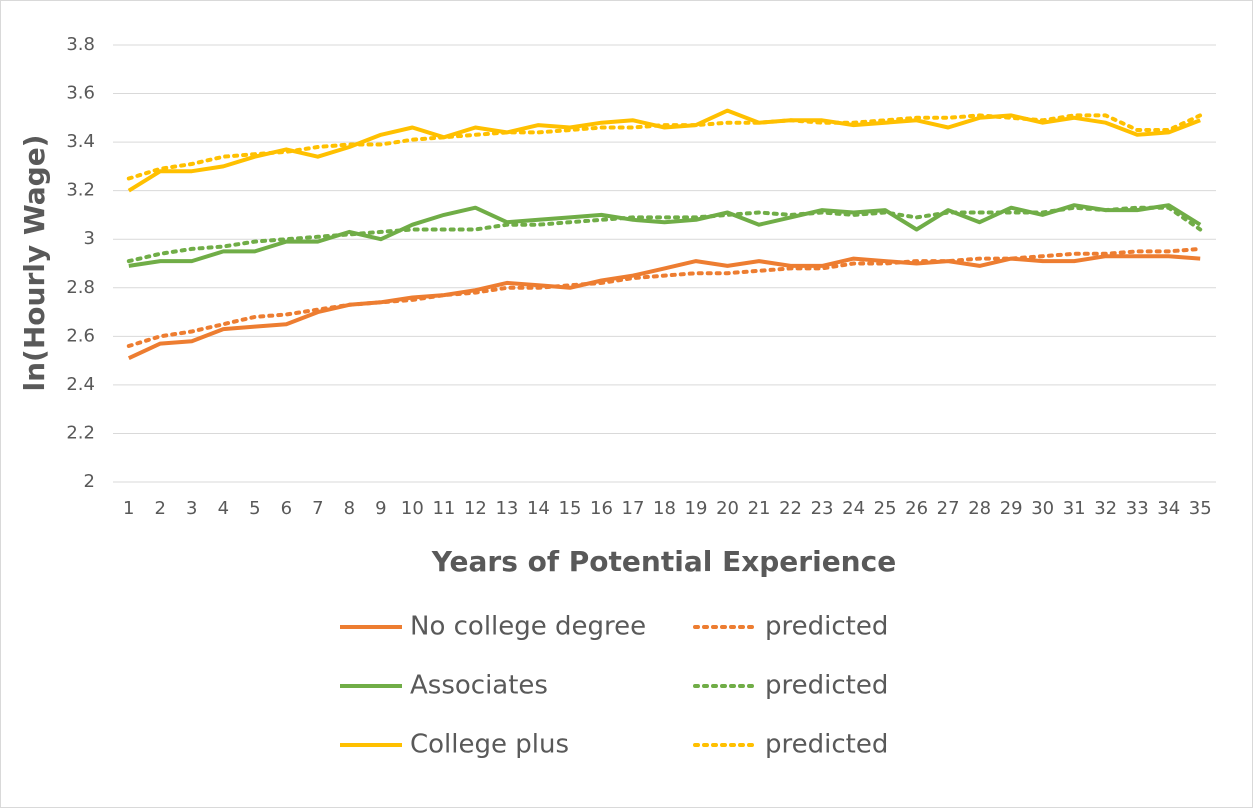 The height and width of the screenshot is (808, 1253). What do you see at coordinates (349, 508) in the screenshot?
I see `x-tick-label: 8` at bounding box center [349, 508].